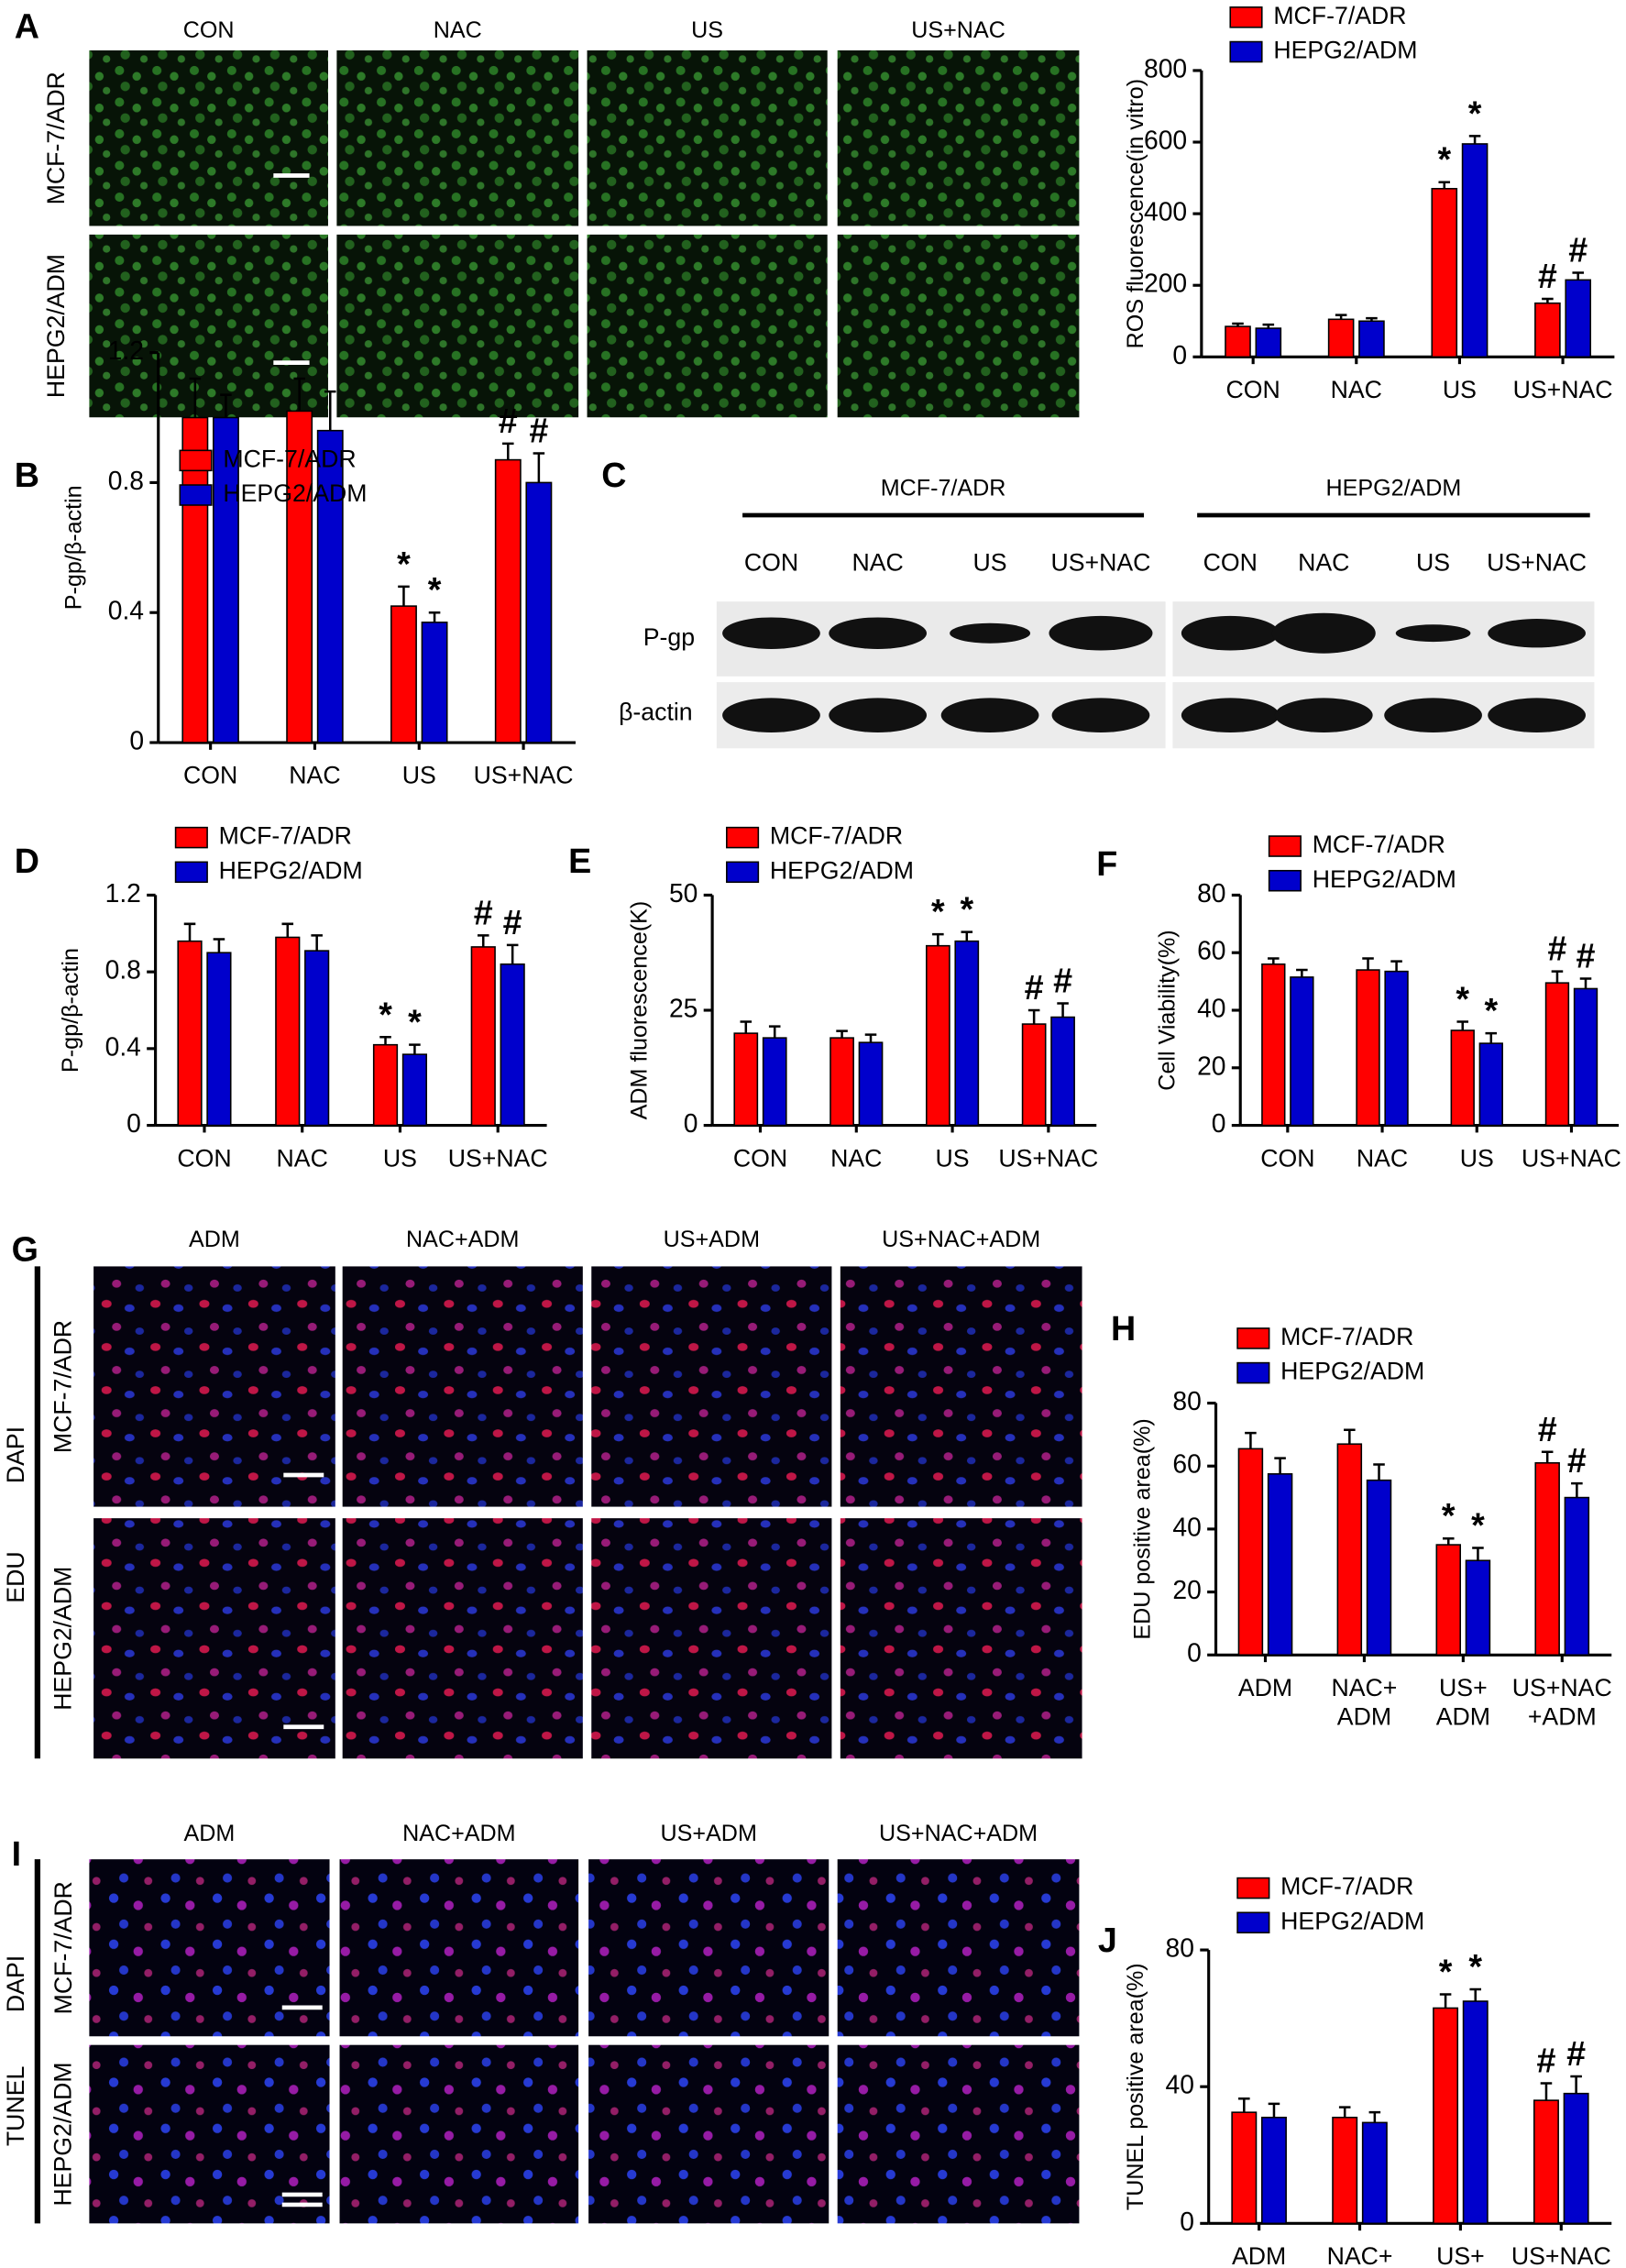 The height and width of the screenshot is (2268, 1626). Describe the element at coordinates (27, 861) in the screenshot. I see `panel-label: D` at that location.